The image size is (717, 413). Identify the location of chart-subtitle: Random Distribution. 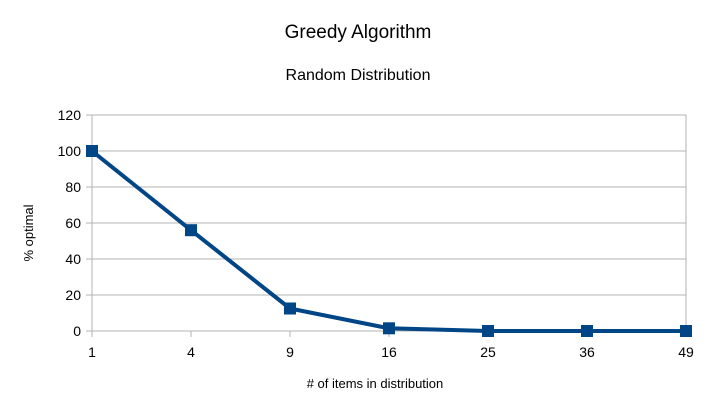
(358, 75).